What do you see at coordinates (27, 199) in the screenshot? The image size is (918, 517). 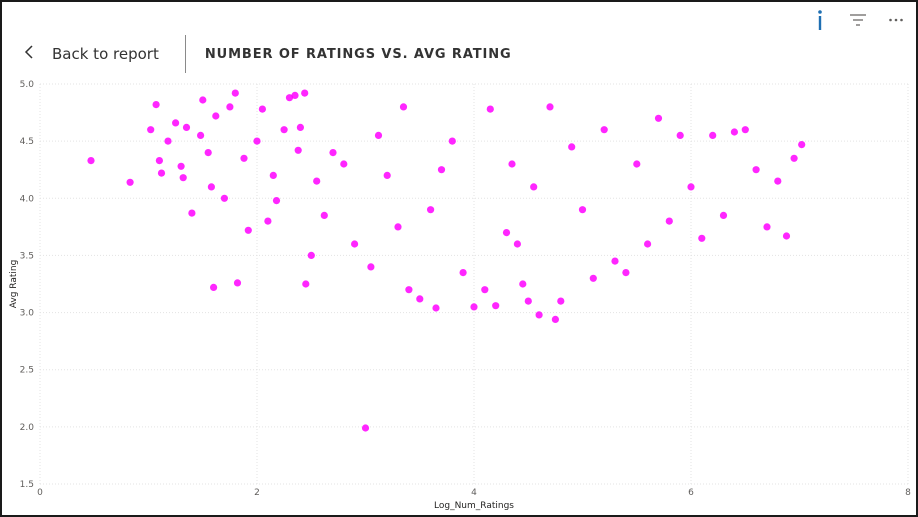 I see `y-tick-label: 4.0` at bounding box center [27, 199].